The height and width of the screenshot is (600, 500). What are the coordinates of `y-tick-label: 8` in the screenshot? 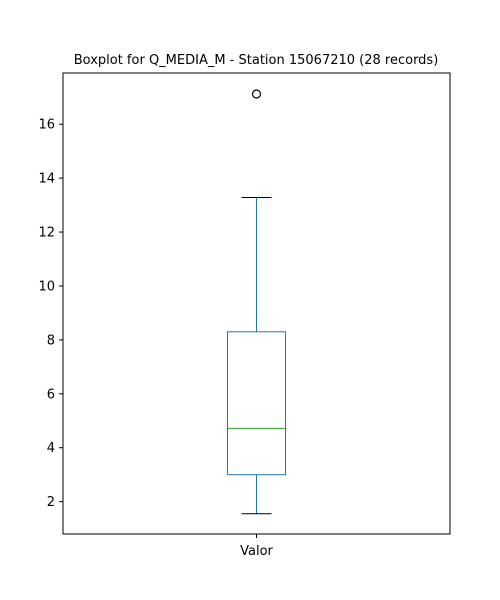 It's located at (51, 340).